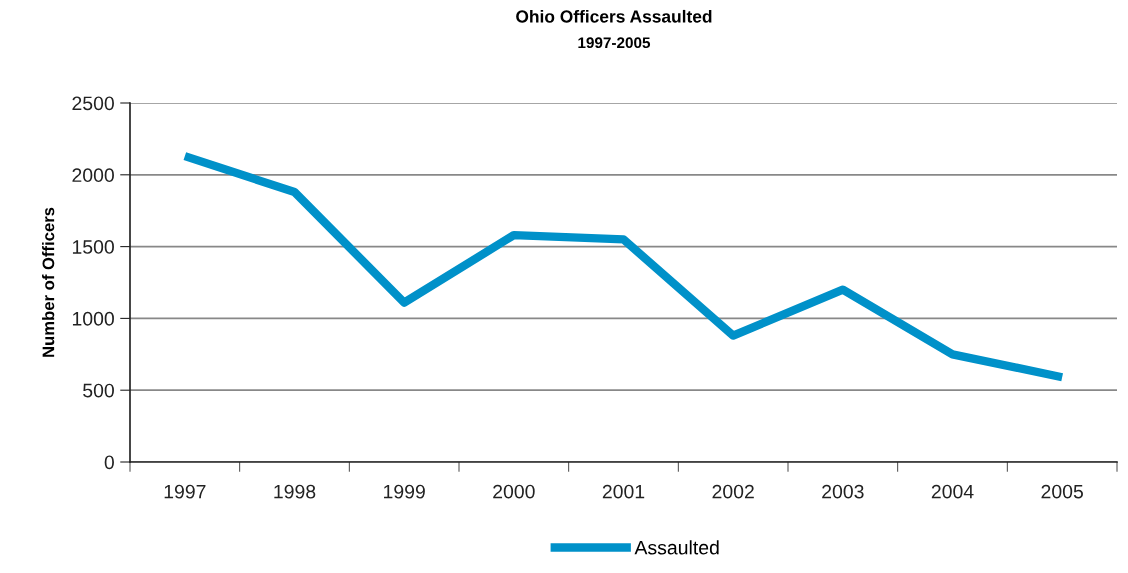 This screenshot has width=1128, height=573. Describe the element at coordinates (93, 247) in the screenshot. I see `y-tick-label: 1500` at that location.